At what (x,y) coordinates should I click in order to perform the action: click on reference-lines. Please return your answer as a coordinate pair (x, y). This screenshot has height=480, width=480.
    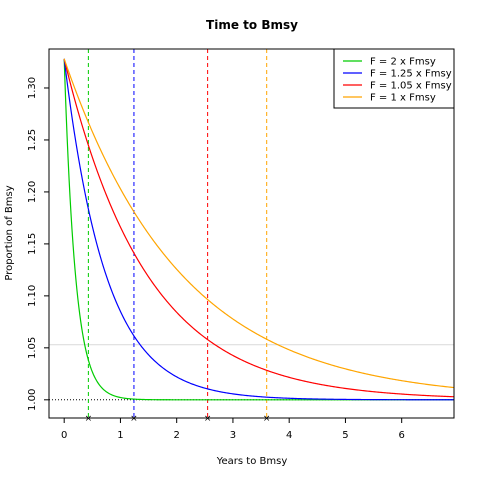
    Looking at the image, I should click on (251, 372).